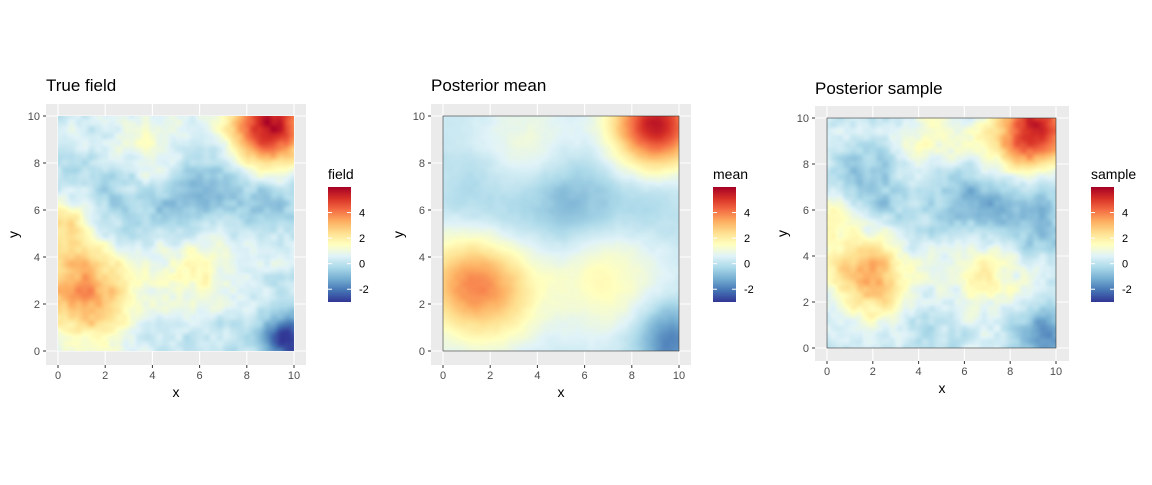 Image resolution: width=1152 pixels, height=485 pixels. I want to click on chart-title: Posterior sample, so click(879, 88).